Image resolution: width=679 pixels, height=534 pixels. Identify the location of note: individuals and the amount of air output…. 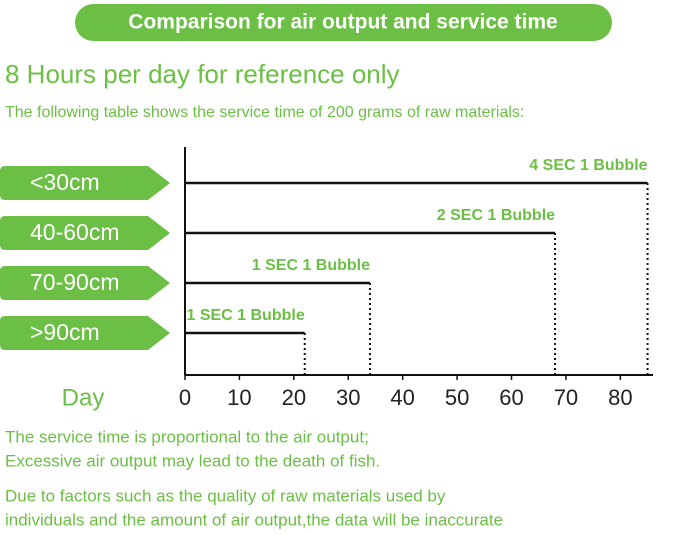
(254, 519).